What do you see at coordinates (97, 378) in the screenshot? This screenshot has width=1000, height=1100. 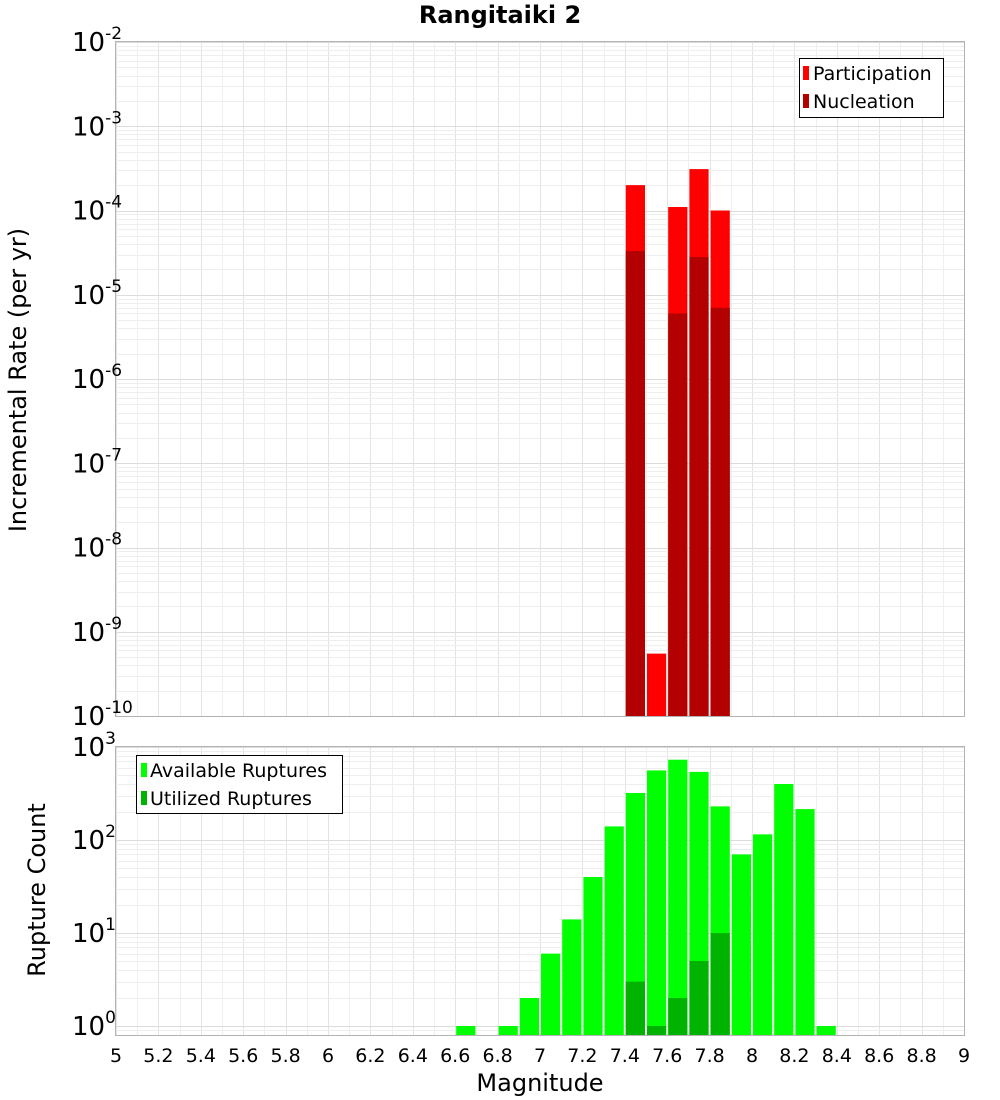 I see `top-y-tick-label: 10⁻⁶` at bounding box center [97, 378].